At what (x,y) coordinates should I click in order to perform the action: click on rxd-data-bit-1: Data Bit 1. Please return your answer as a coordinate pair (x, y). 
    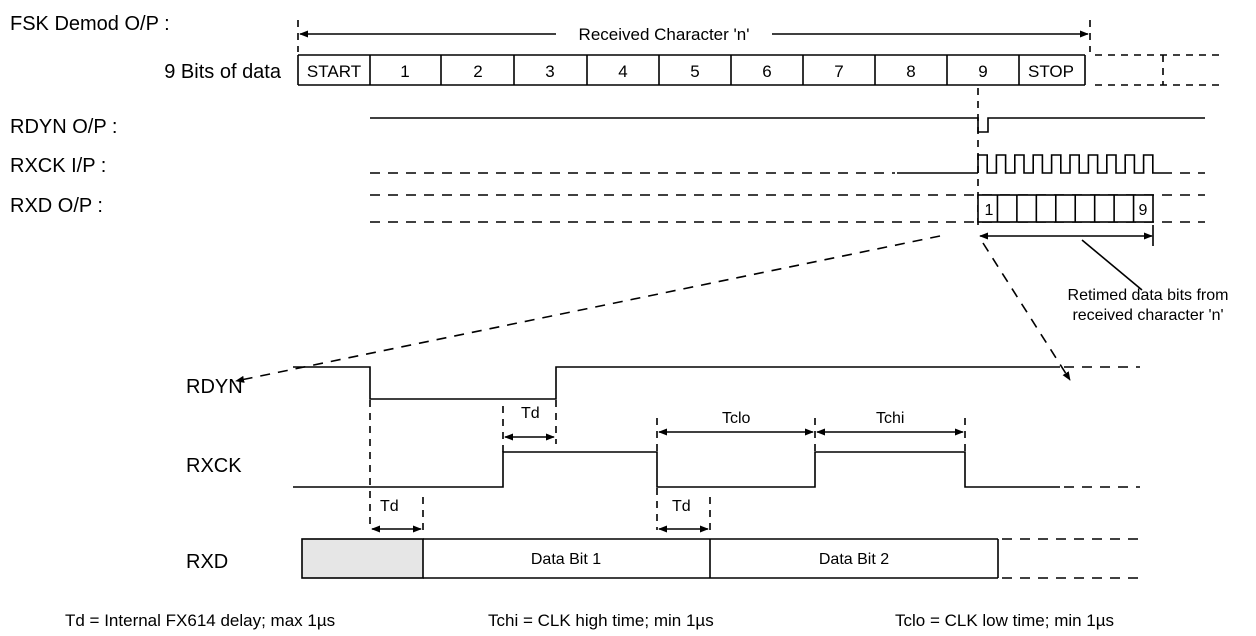
    Looking at the image, I should click on (566, 559).